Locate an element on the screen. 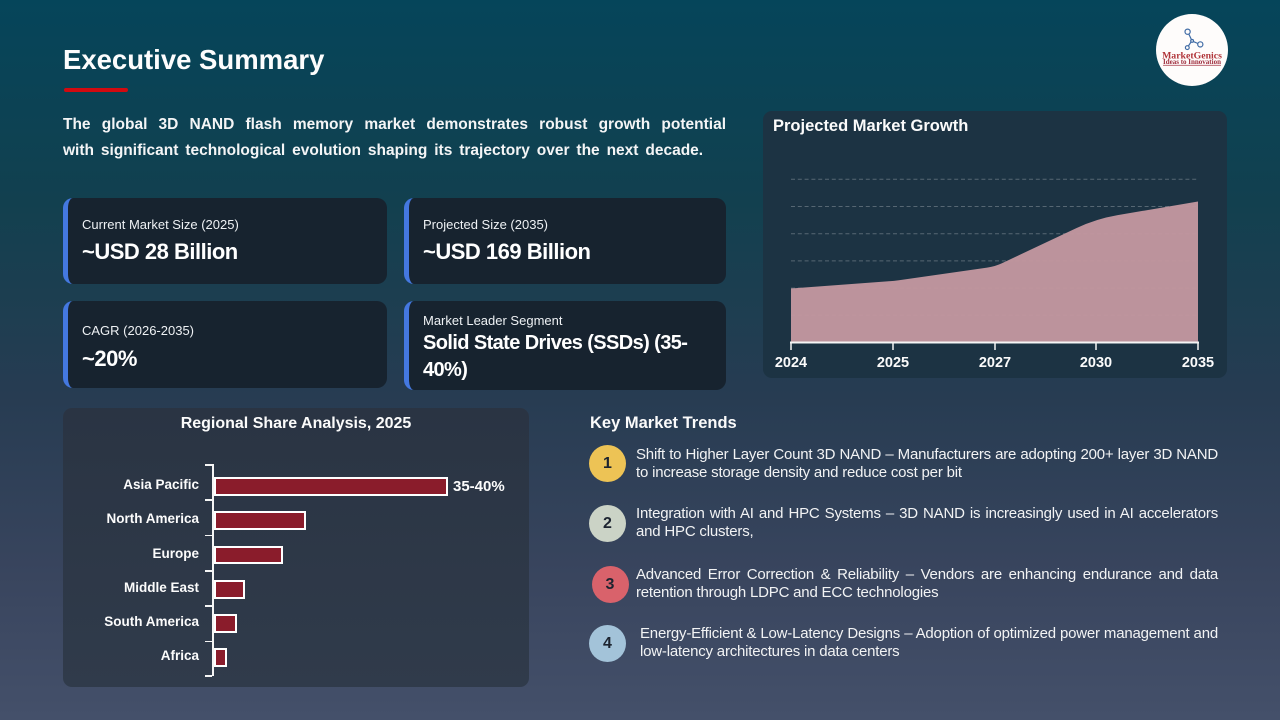 The width and height of the screenshot is (1280, 720). svg-text: MarketGenics is located at coordinates (1192, 55).